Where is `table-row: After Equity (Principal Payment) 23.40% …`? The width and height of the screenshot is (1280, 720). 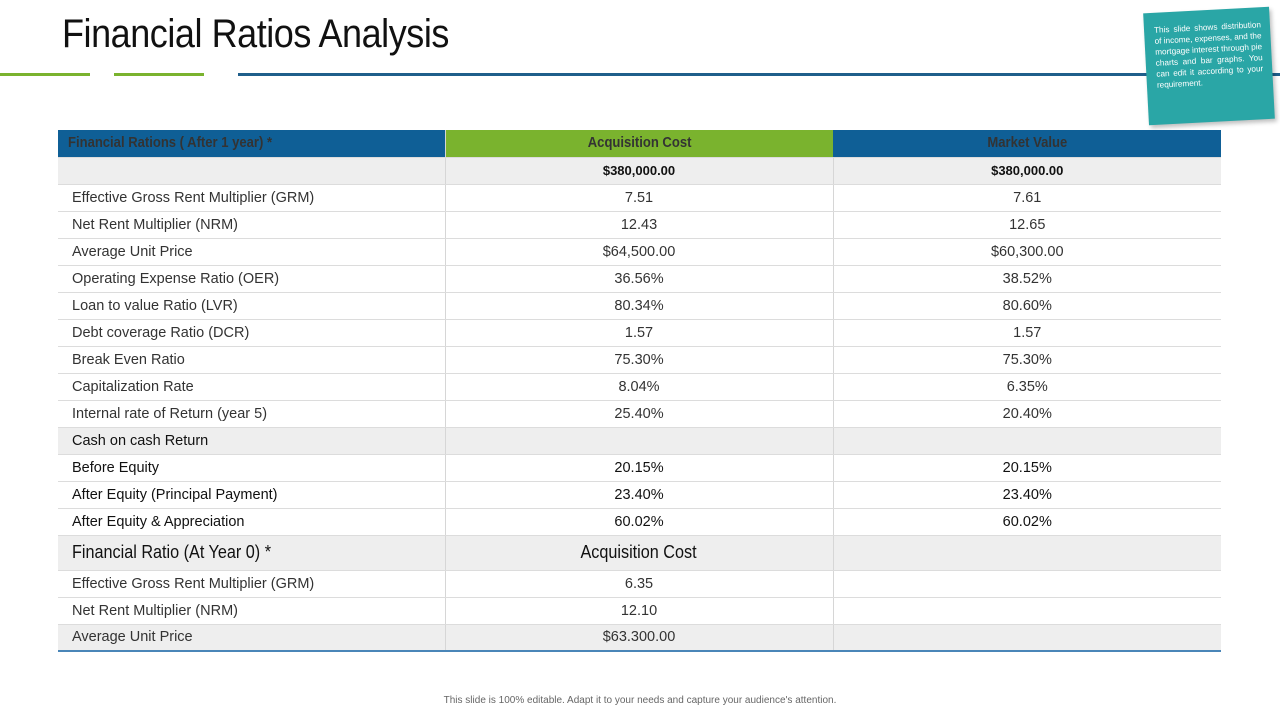 table-row: After Equity (Principal Payment) 23.40% … is located at coordinates (639, 495).